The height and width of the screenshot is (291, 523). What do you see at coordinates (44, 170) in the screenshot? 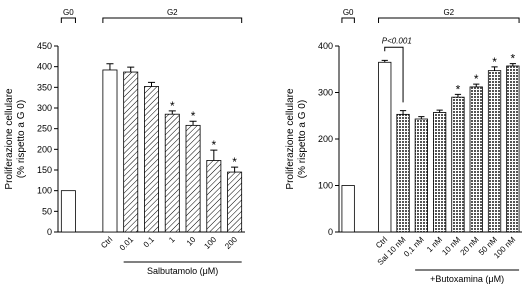
I see `y-tick-label: 150` at bounding box center [44, 170].